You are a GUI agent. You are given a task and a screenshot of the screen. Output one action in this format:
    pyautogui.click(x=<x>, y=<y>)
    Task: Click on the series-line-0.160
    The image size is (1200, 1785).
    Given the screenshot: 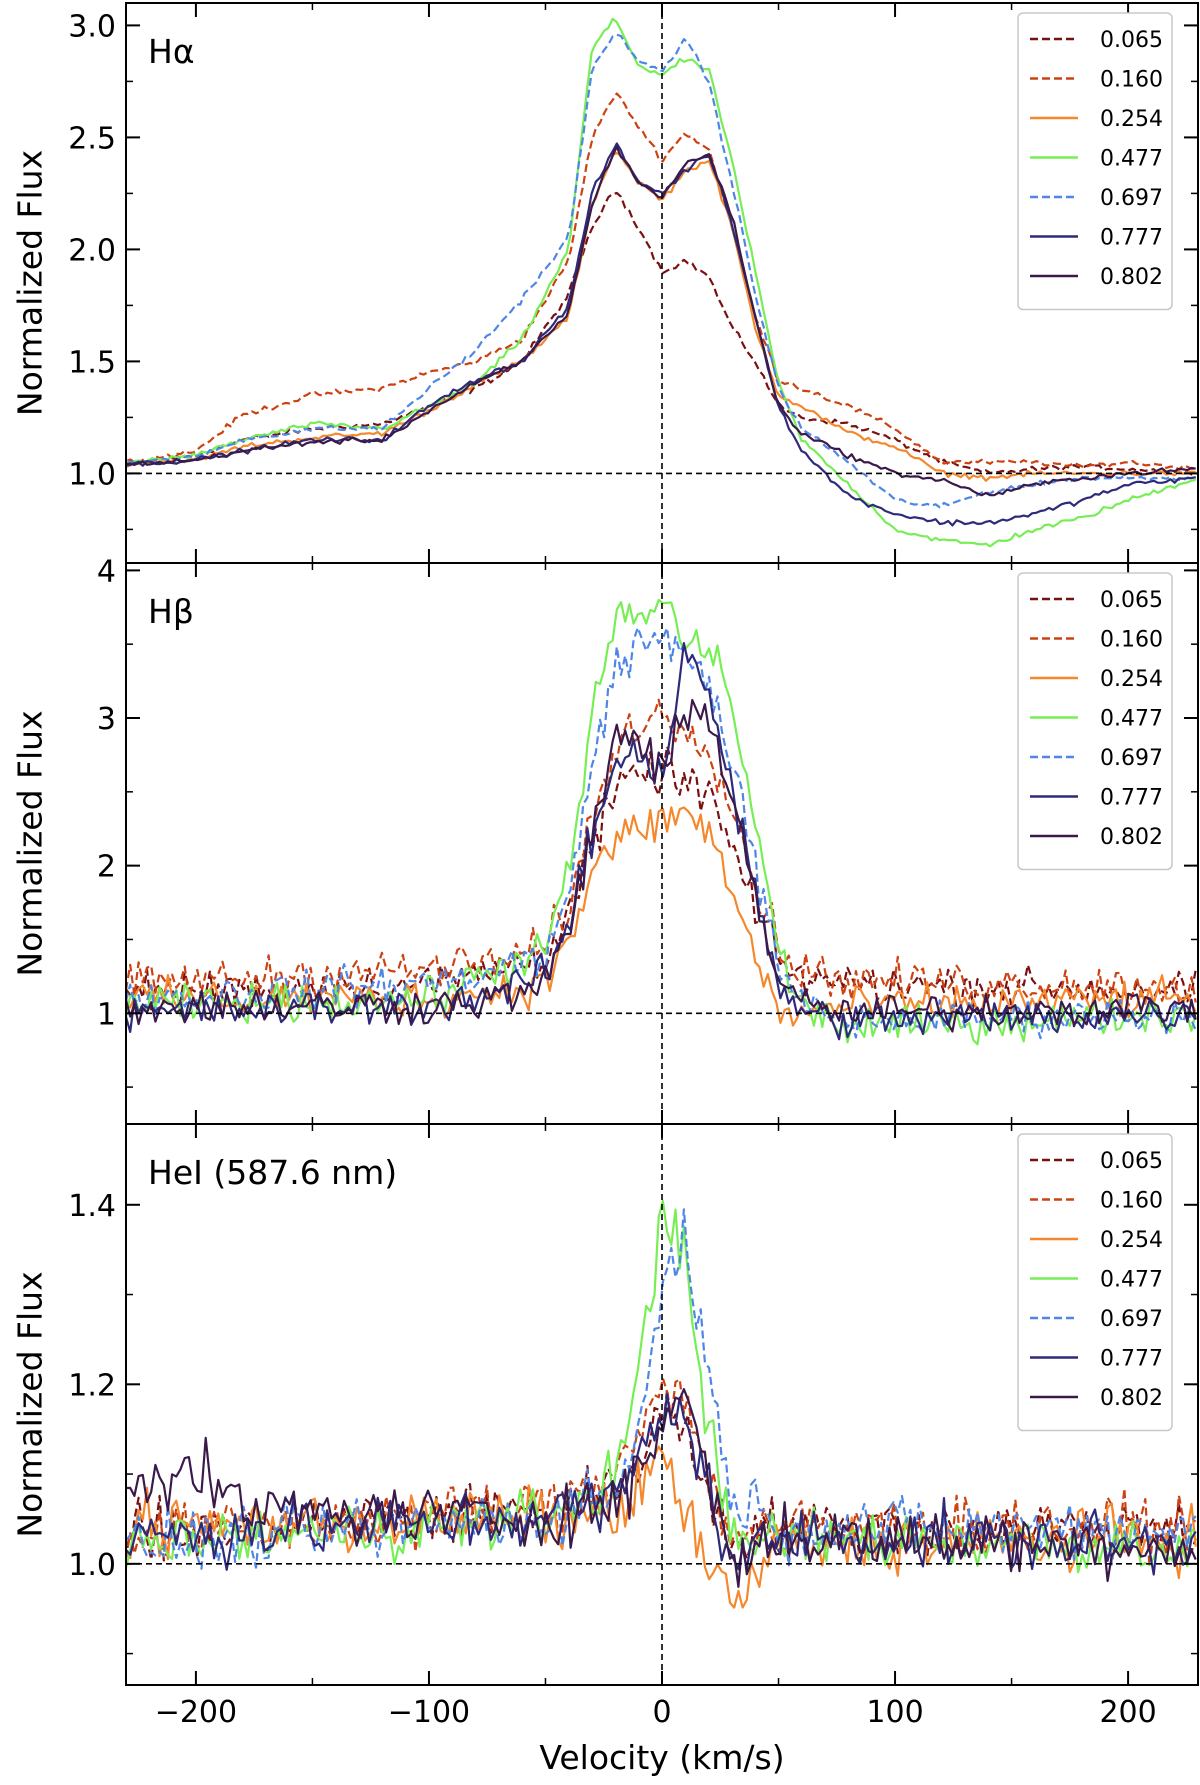 What is the action you would take?
    pyautogui.click(x=661, y=1472)
    